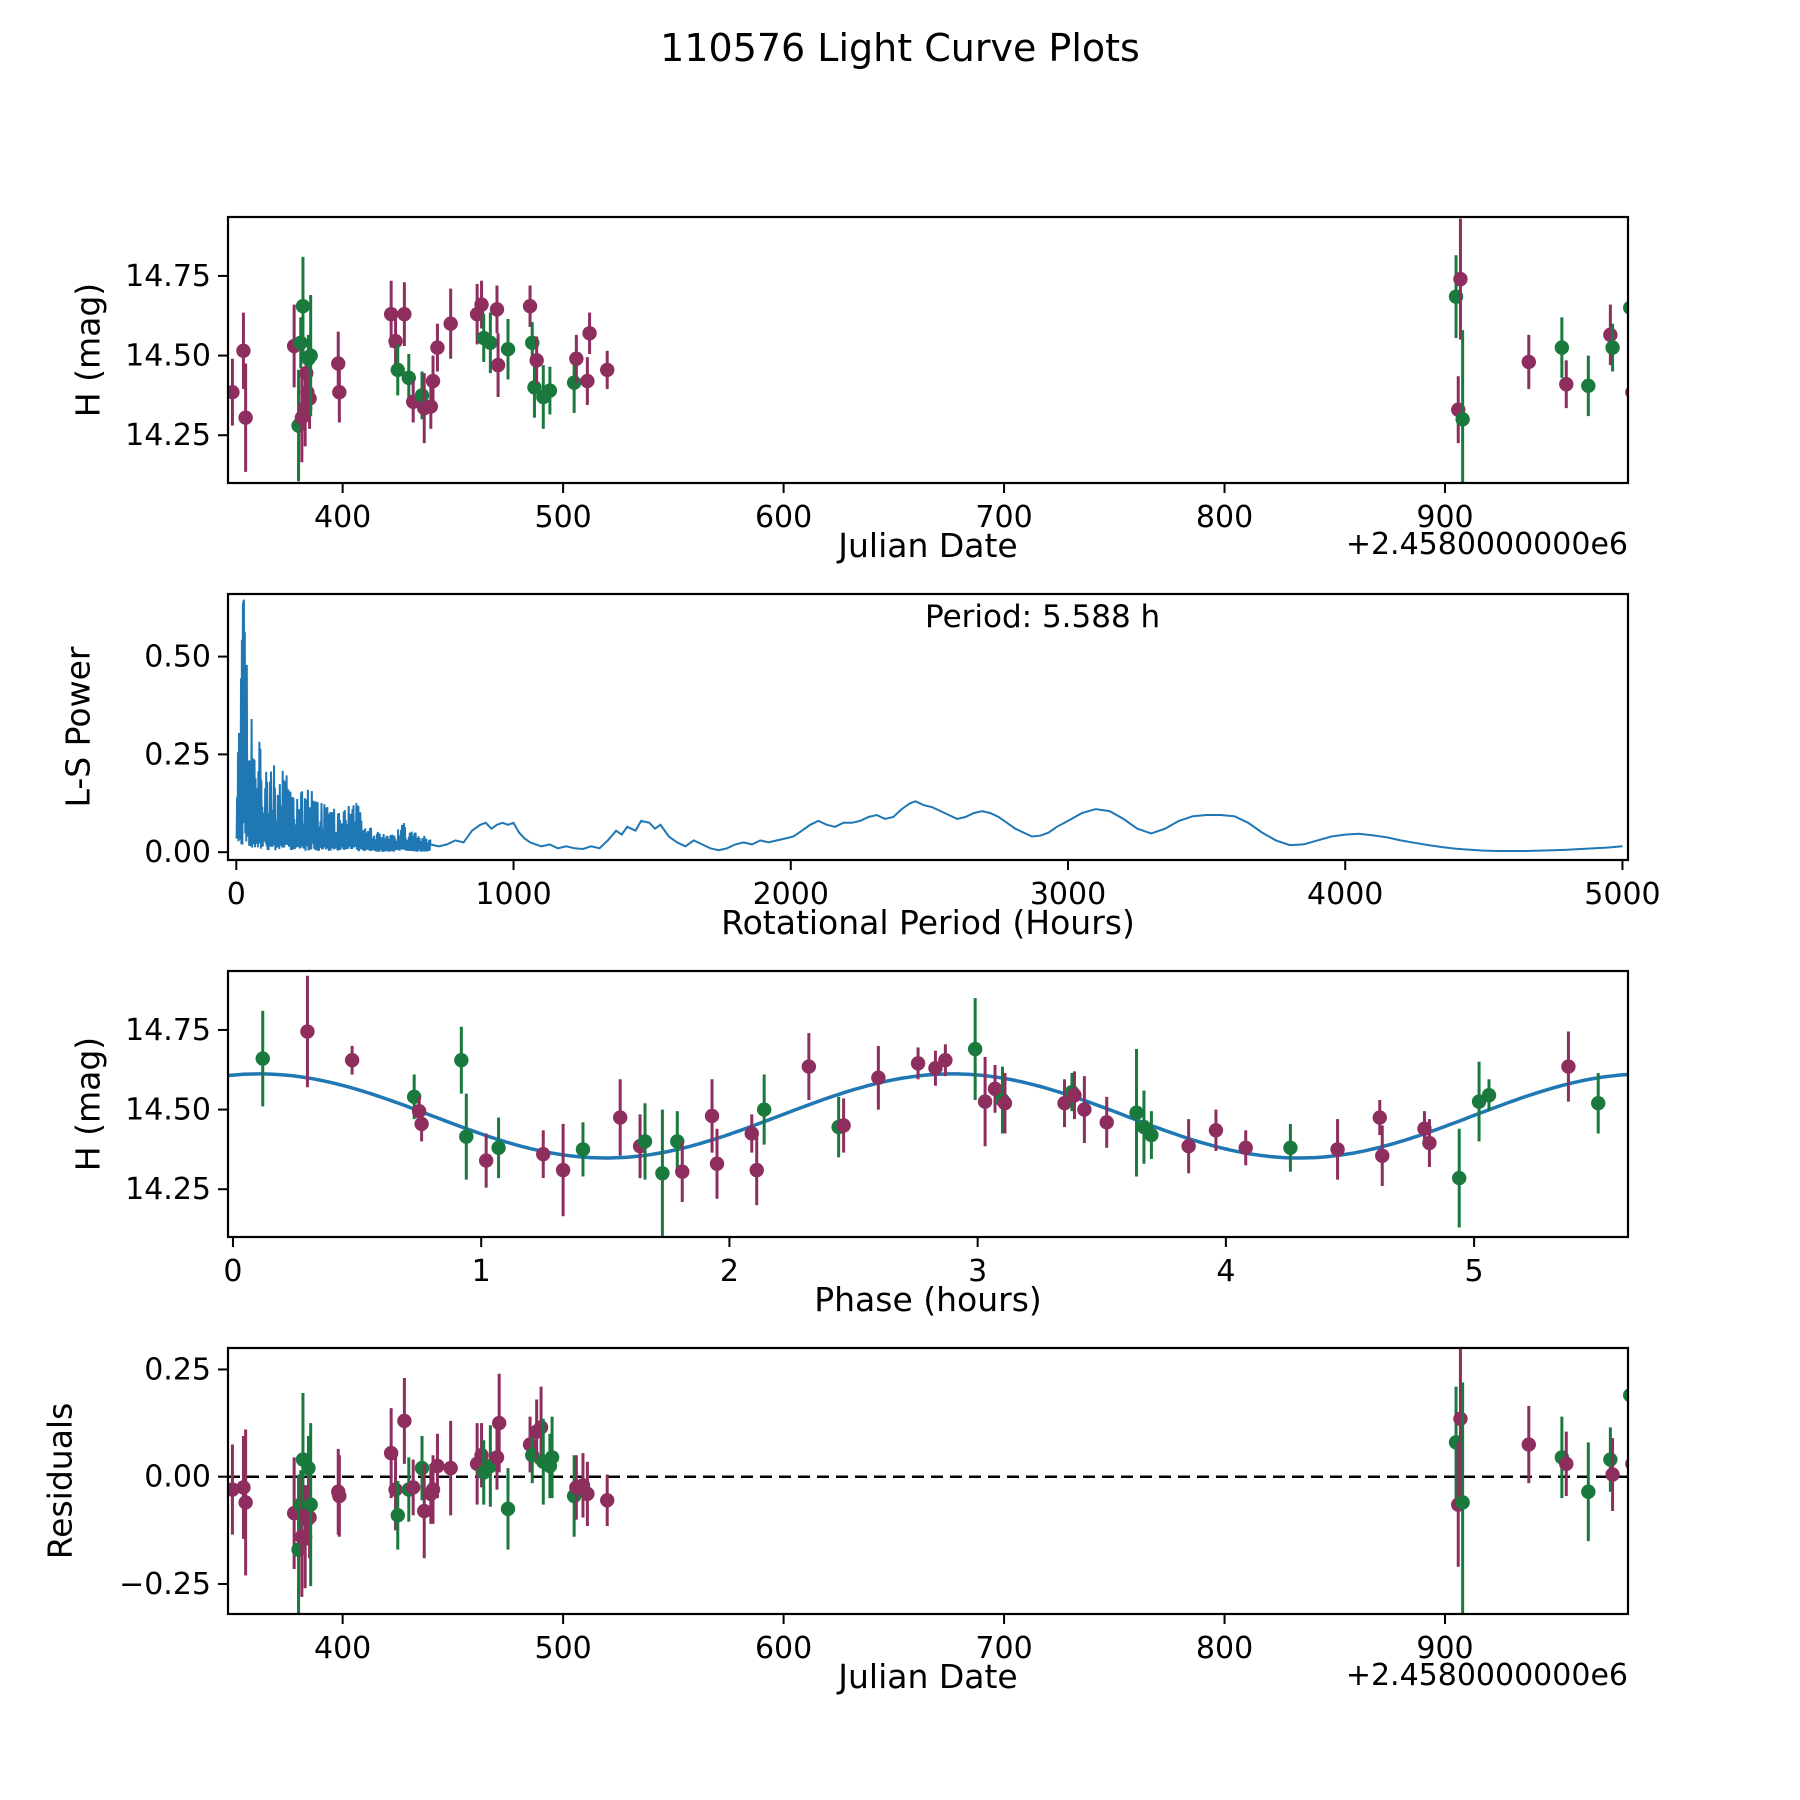  Describe the element at coordinates (232, 1271) in the screenshot. I see `phase-xtick-label: 0` at that location.